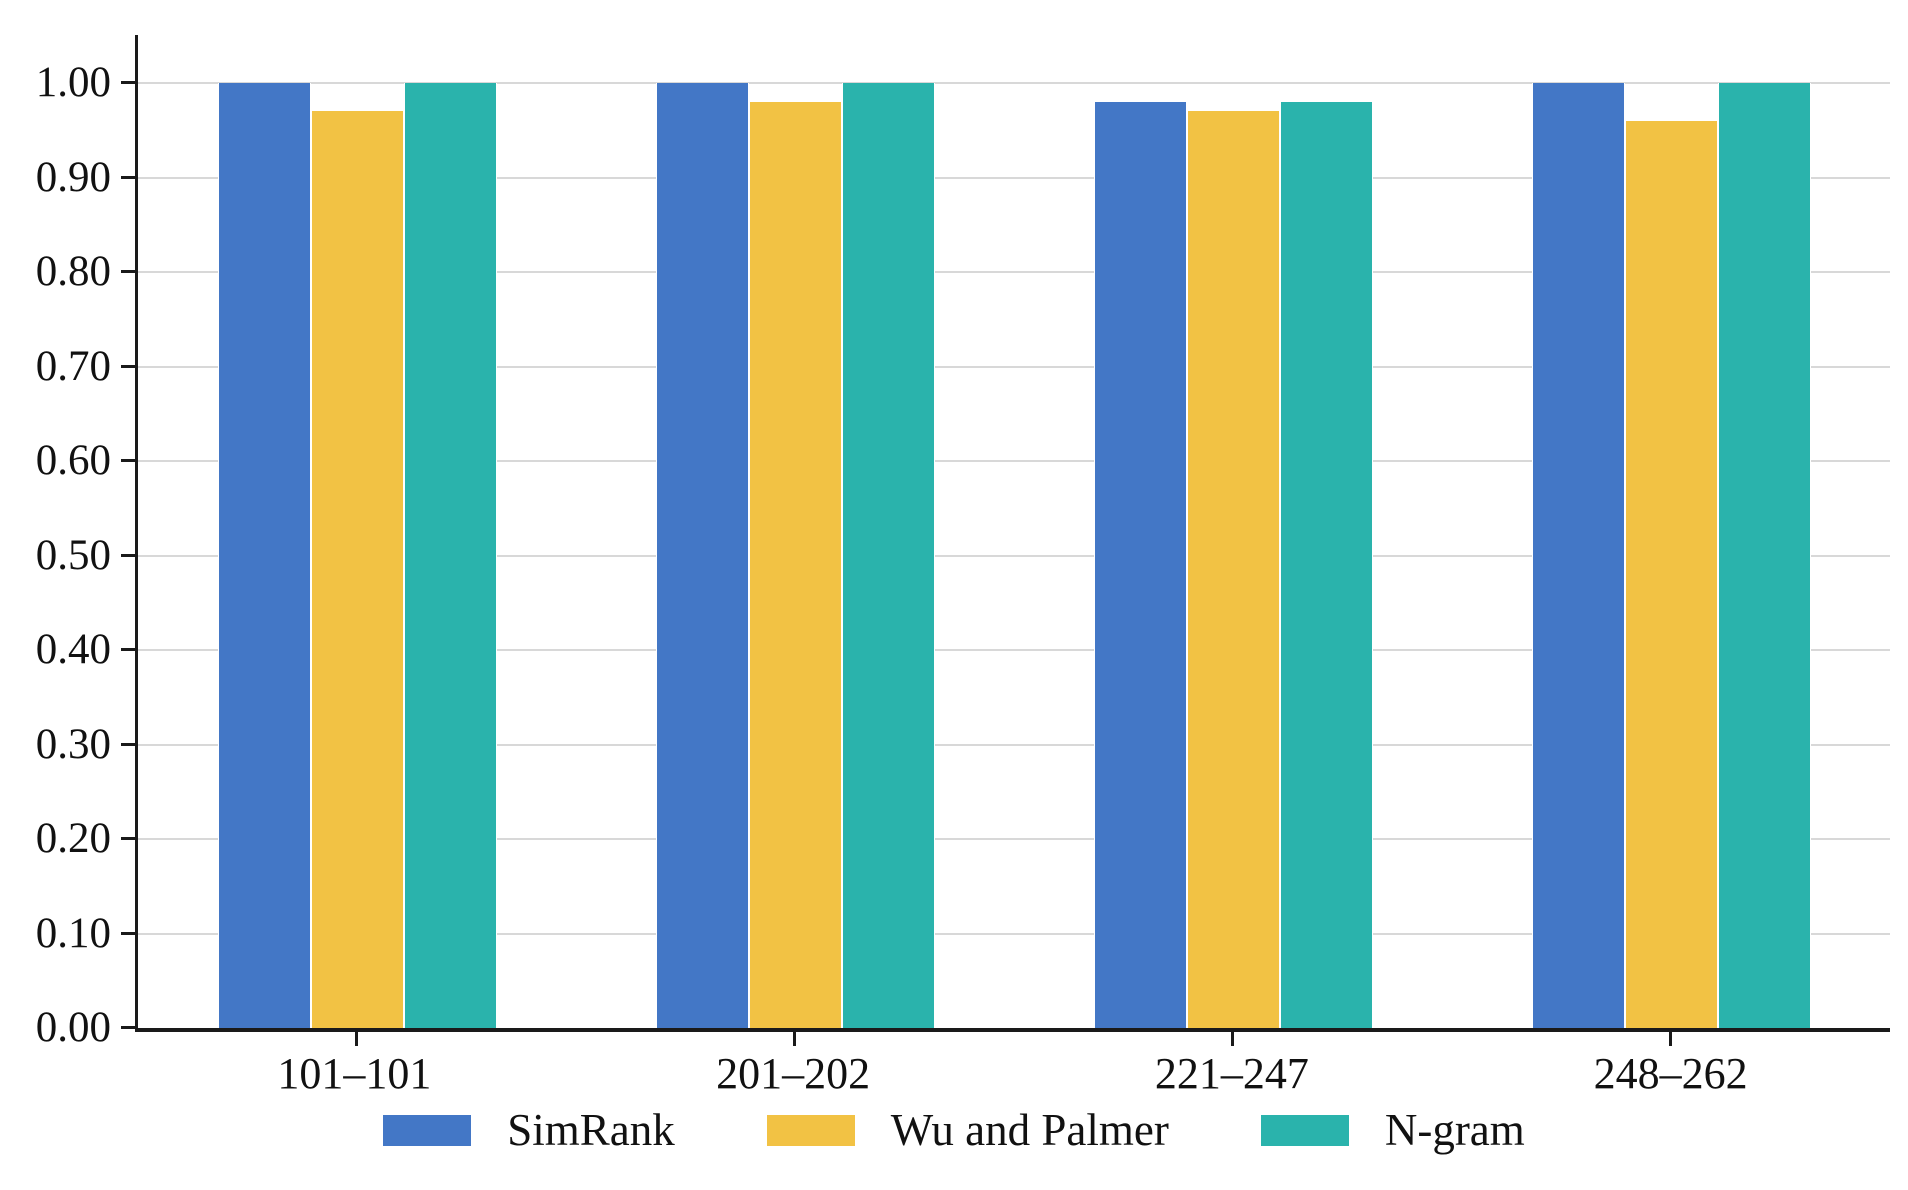 This screenshot has width=1908, height=1190. I want to click on y-axis-tick-label: 0.00, so click(73, 1027).